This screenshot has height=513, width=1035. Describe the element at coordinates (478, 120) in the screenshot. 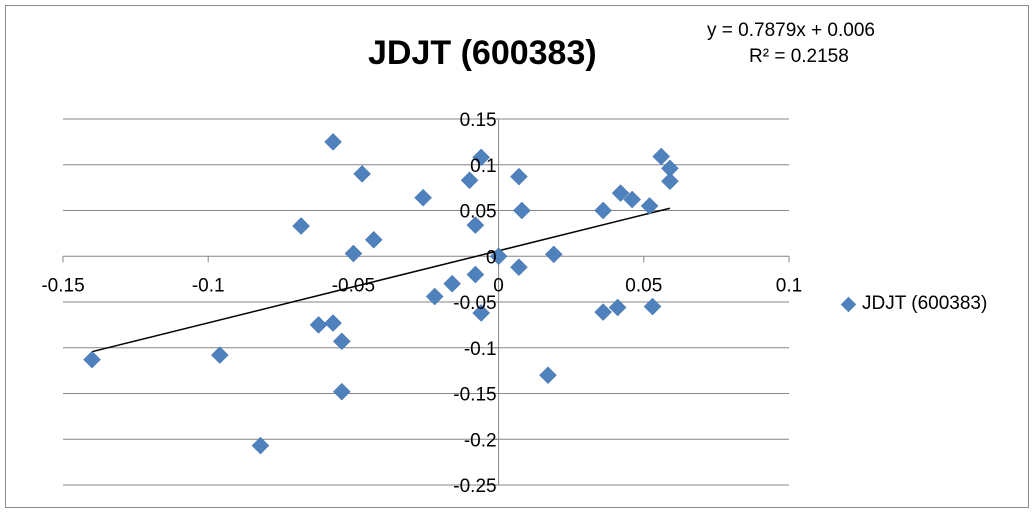

I see `y-tick-label: 0.15` at that location.